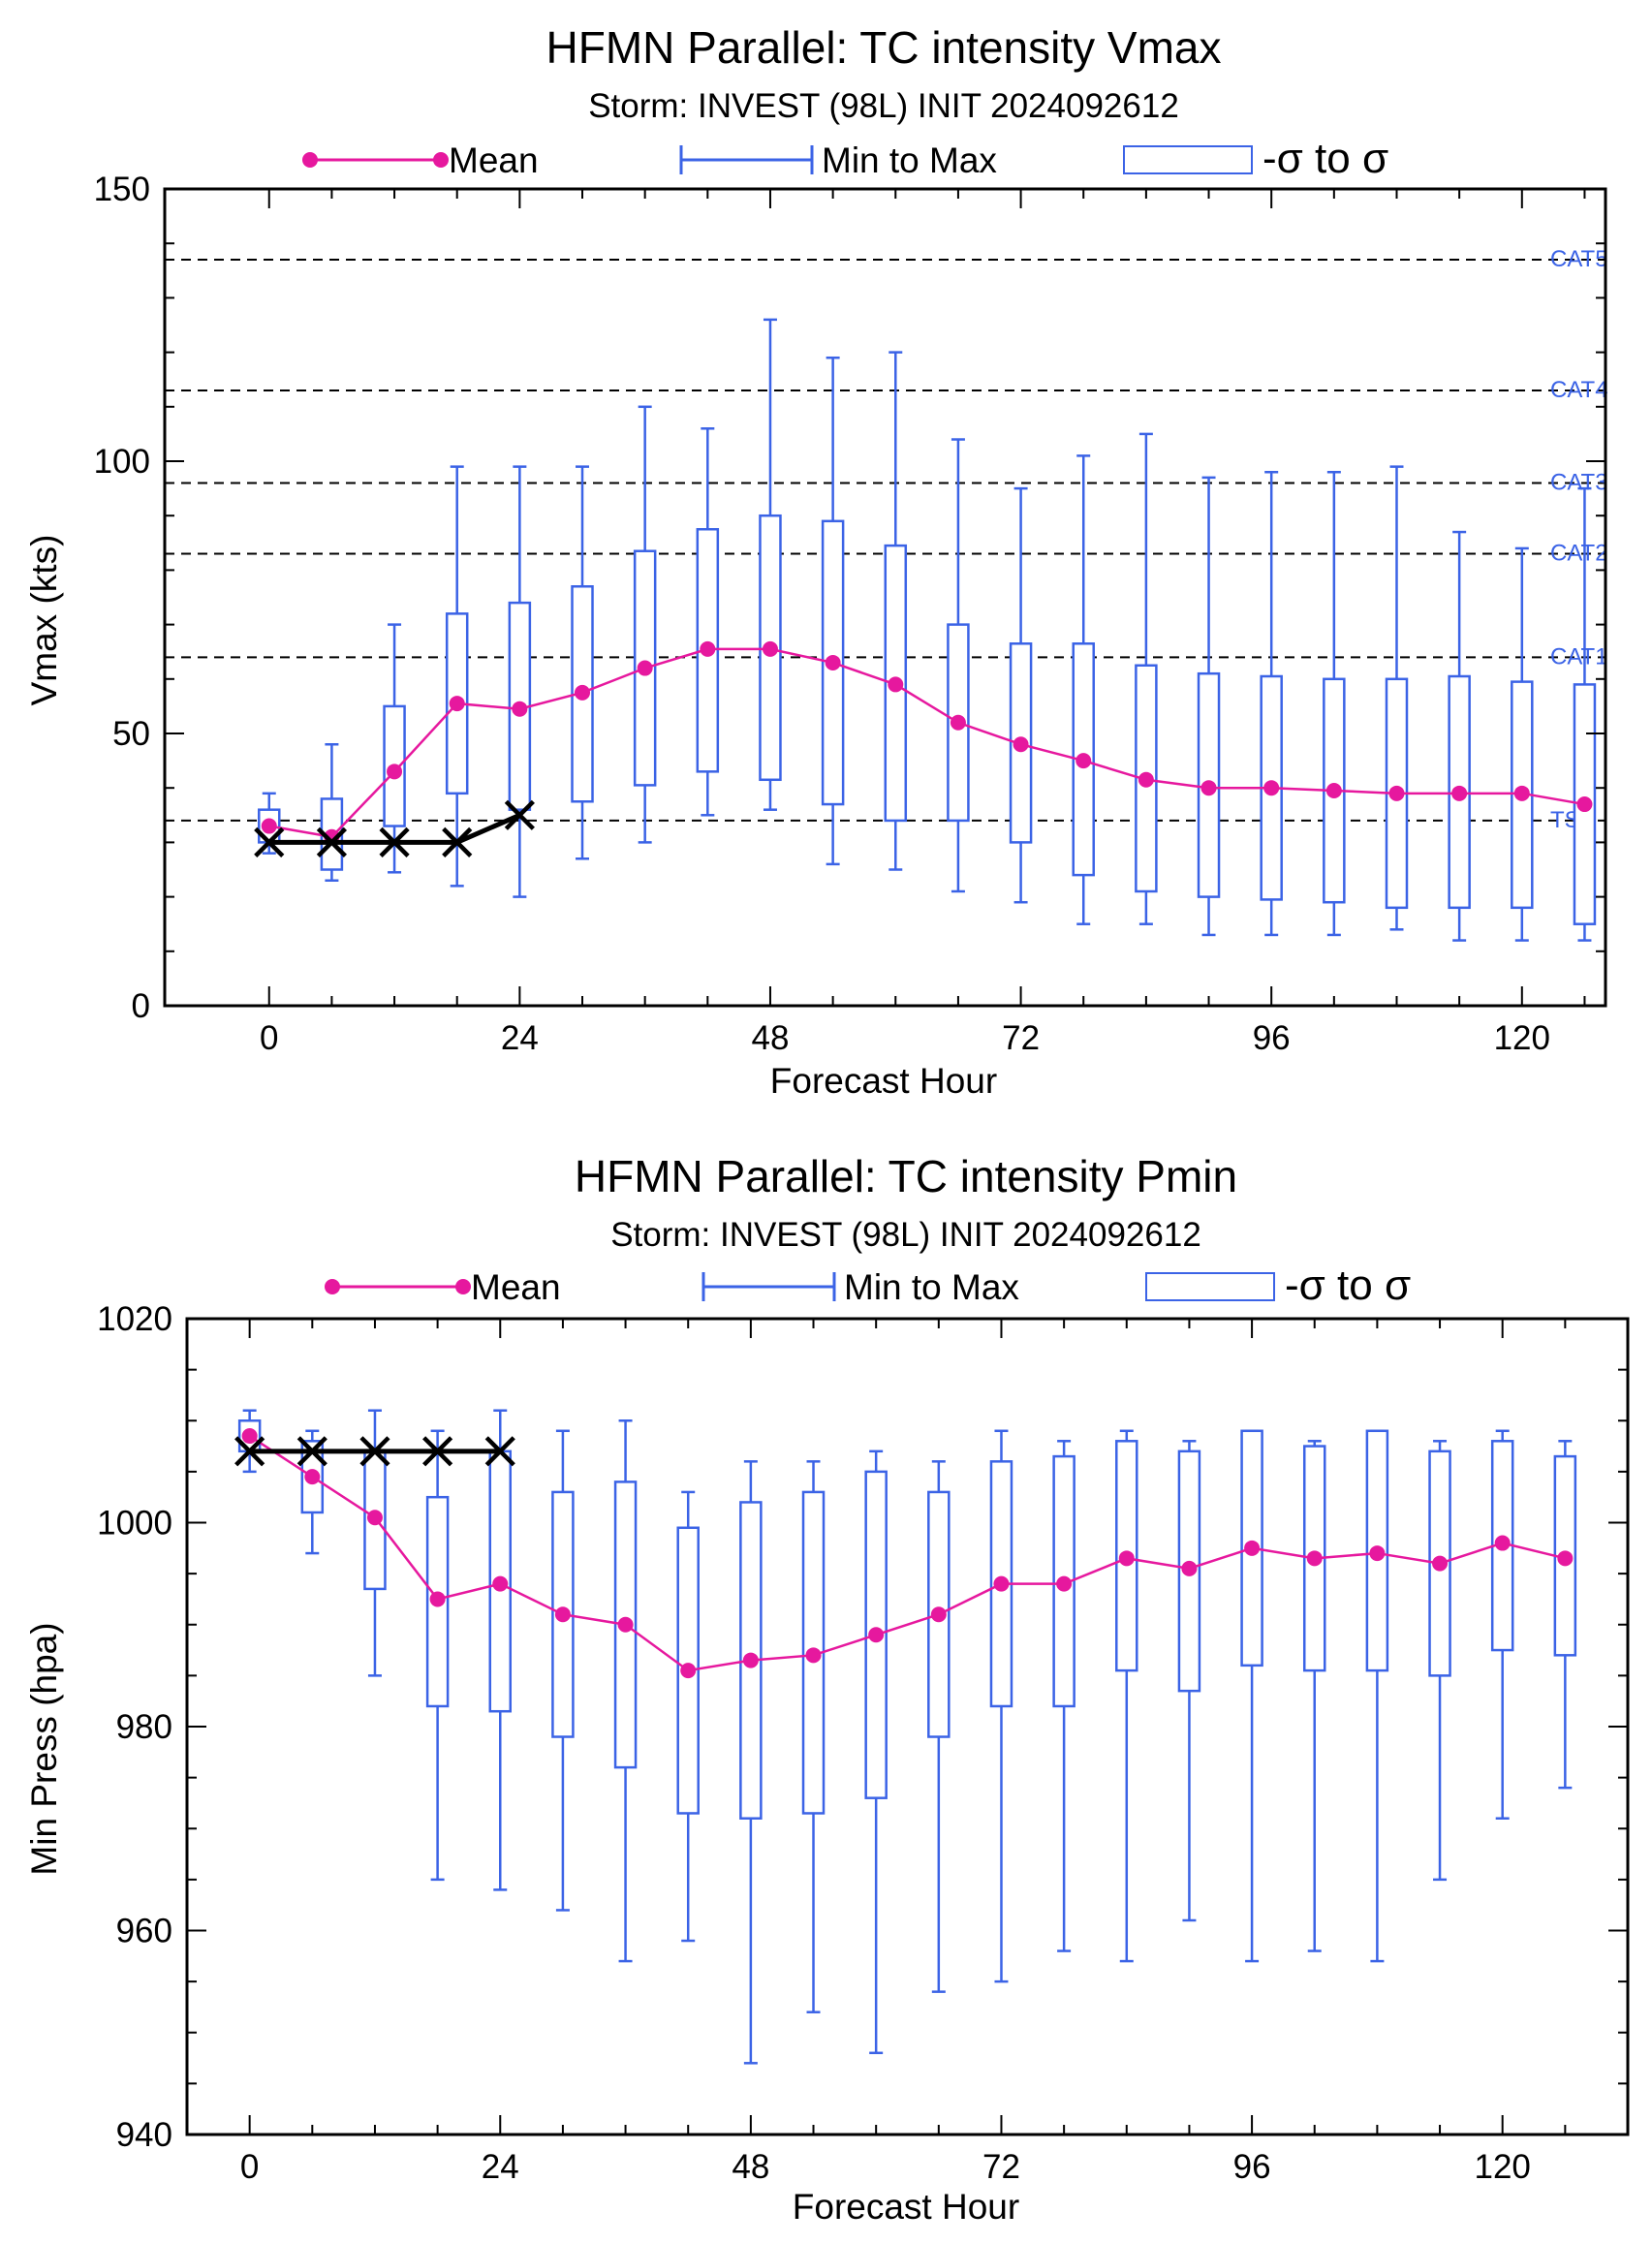 The image size is (1652, 2244). What do you see at coordinates (134, 1524) in the screenshot?
I see `chart2-ytick-label: 1000` at bounding box center [134, 1524].